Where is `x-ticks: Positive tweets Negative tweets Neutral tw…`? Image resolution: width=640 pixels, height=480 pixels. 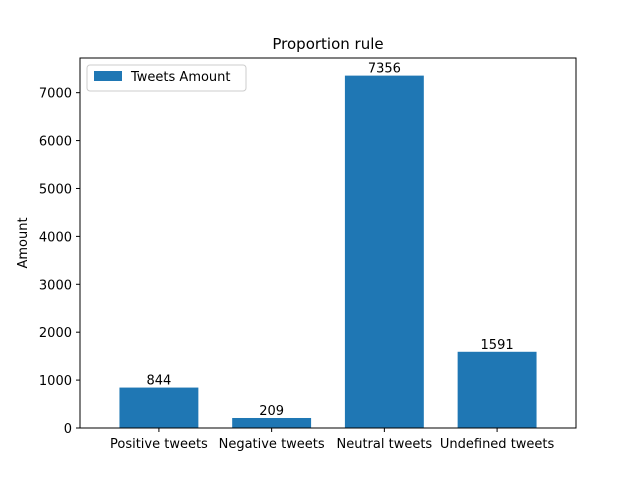 x-ticks: Positive tweets Negative tweets Neutral tw… is located at coordinates (332, 440).